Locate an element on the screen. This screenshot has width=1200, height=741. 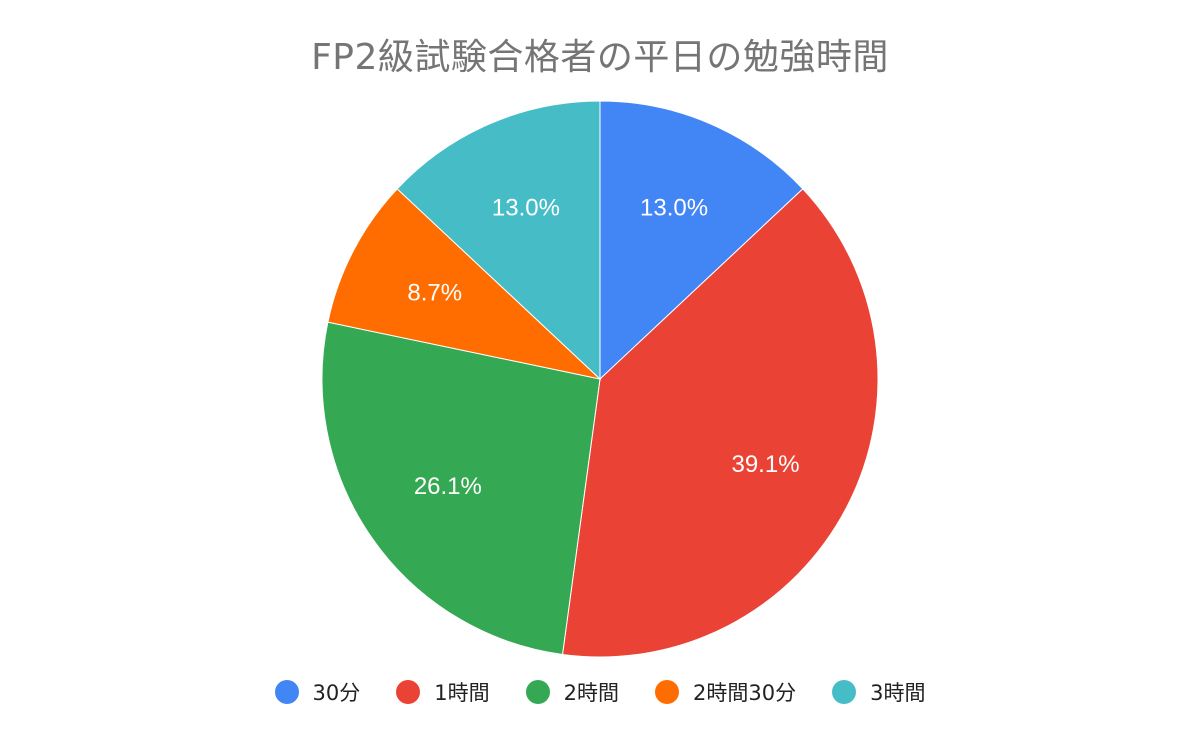
slice-data-label-0: 13.0% is located at coordinates (674, 208).